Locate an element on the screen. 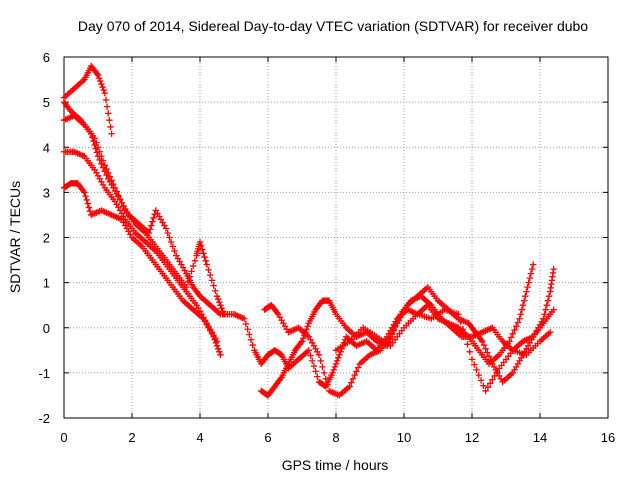 Image resolution: width=640 pixels, height=480 pixels. x-tick-label: 10 is located at coordinates (404, 437).